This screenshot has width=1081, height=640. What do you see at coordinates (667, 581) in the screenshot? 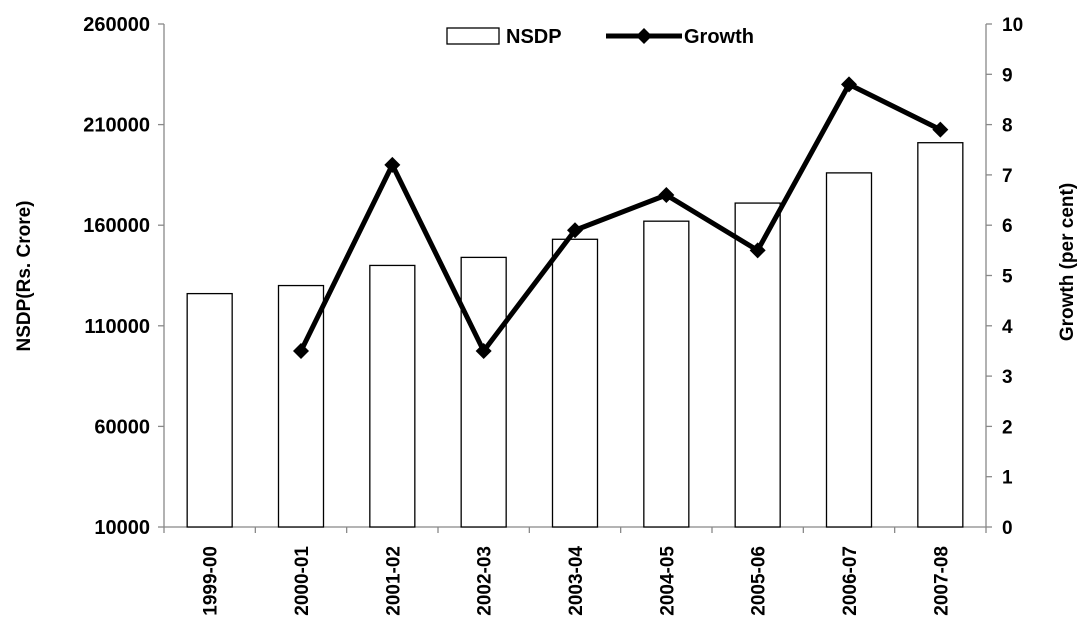
I see `x-category-label: 2004-05` at bounding box center [667, 581].